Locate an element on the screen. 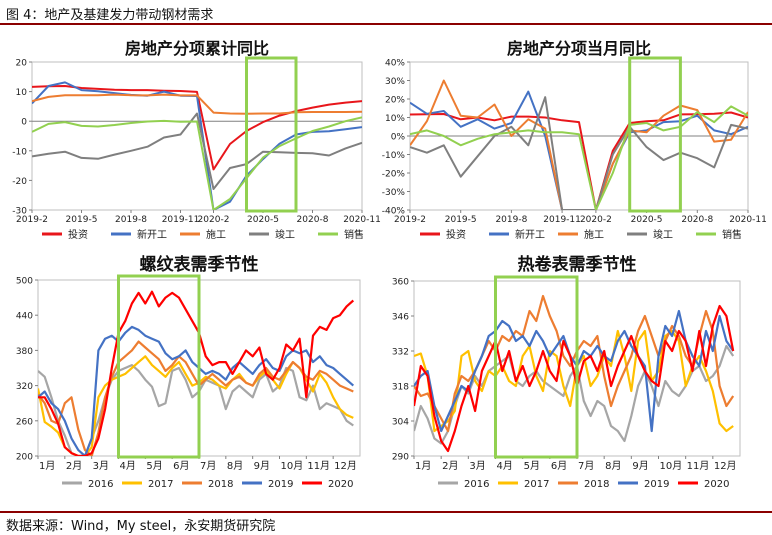  figure-title: 图 4：地产及基建发力带动钢材需求 is located at coordinates (110, 15).